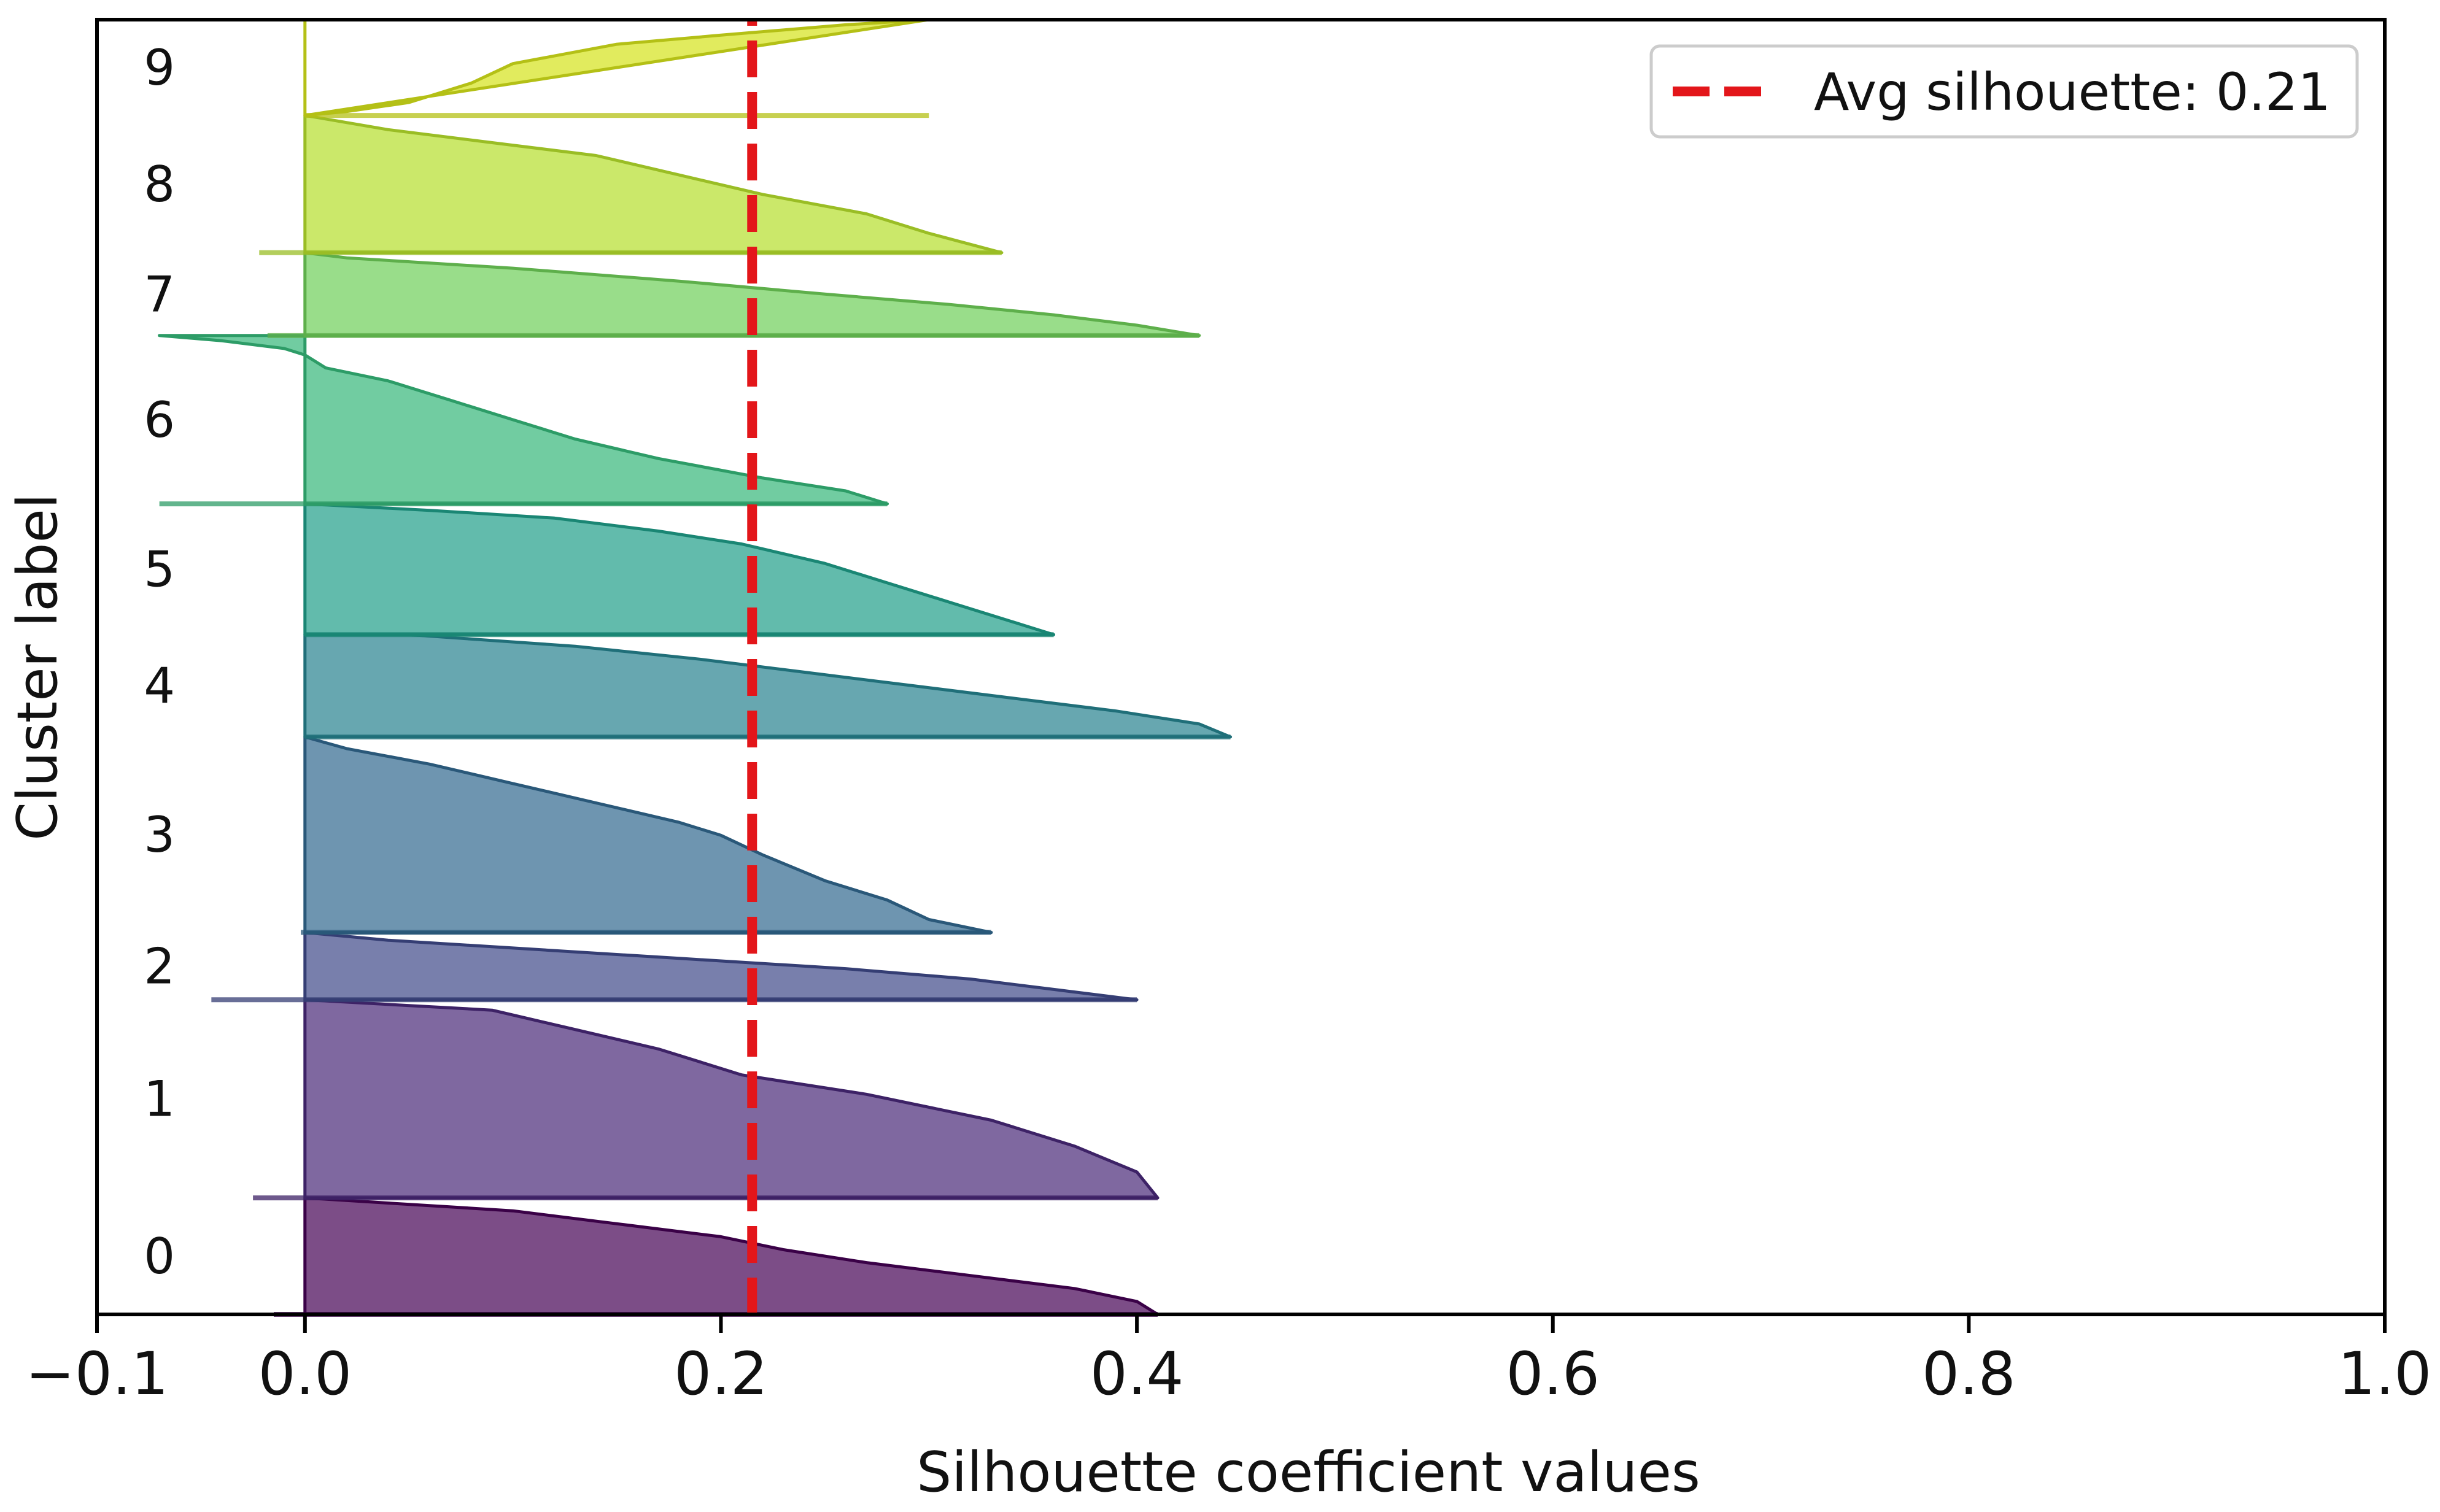 The height and width of the screenshot is (1512, 2440). I want to click on cluster-label-5: 5, so click(159, 569).